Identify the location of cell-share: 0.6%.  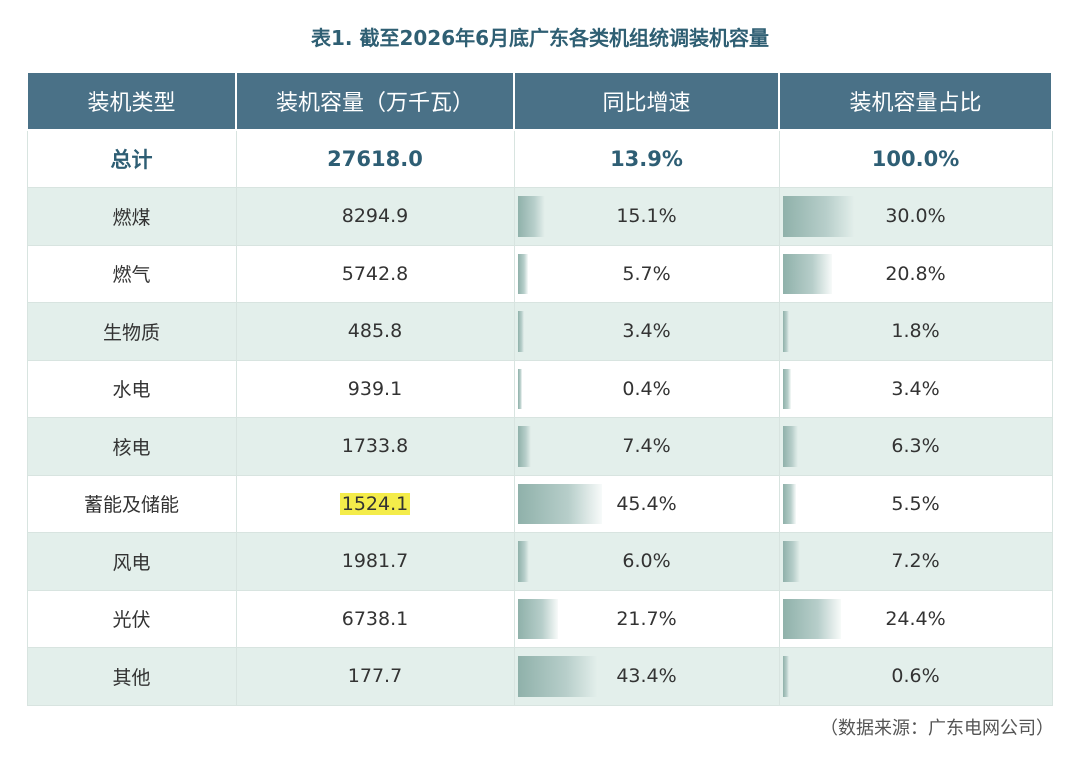
(915, 676).